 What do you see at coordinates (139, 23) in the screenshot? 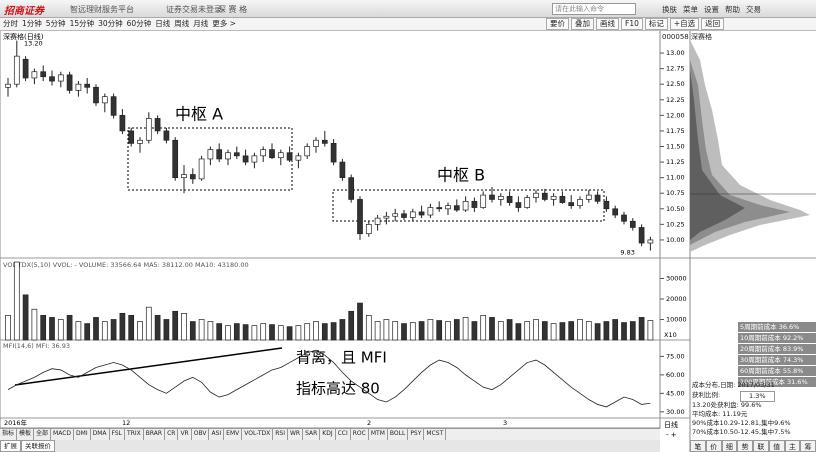
I see `period-button: 60分钟` at bounding box center [139, 23].